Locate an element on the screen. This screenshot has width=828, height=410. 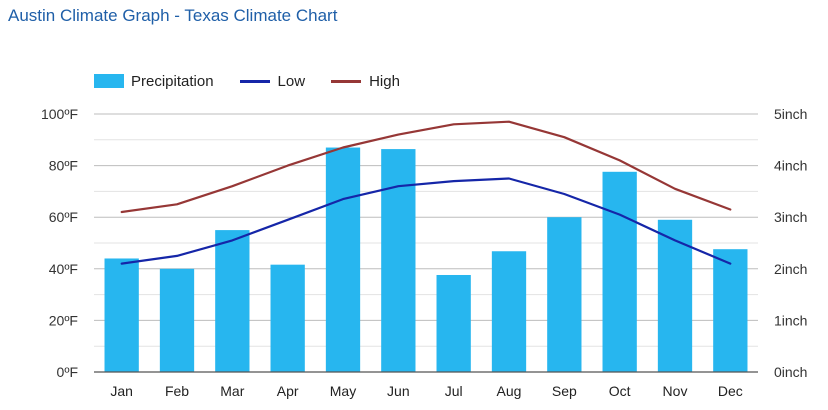
y-right-tick-label: 4inch is located at coordinates (790, 166).